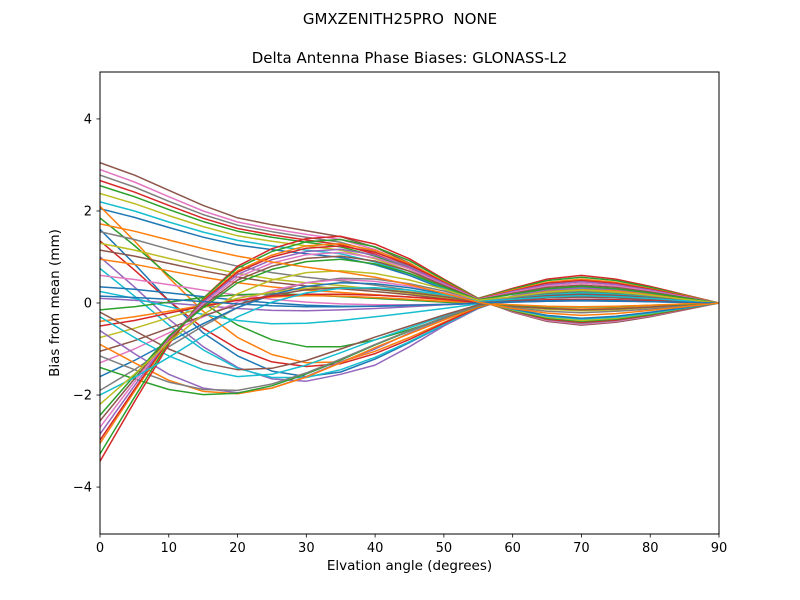 This screenshot has height=600, width=800. Describe the element at coordinates (88, 304) in the screenshot. I see `y-tick-label: 0` at that location.